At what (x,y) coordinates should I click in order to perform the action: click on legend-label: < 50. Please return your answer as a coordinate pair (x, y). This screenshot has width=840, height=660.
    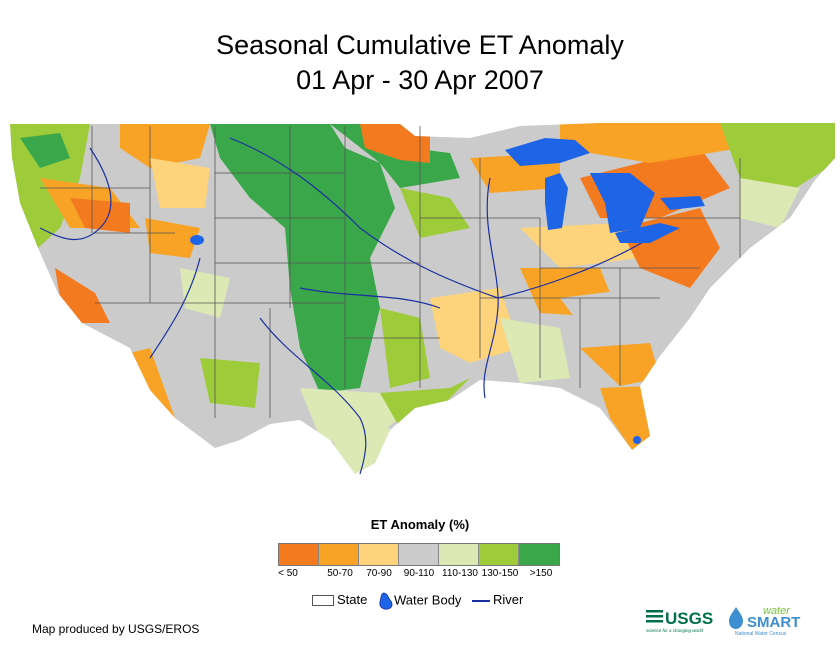
    Looking at the image, I should click on (288, 573).